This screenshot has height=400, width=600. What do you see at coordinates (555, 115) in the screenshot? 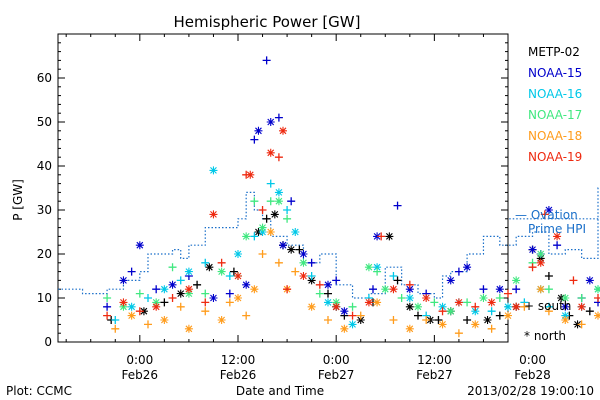
I see `legend-entry: NOAA-17` at bounding box center [555, 115].